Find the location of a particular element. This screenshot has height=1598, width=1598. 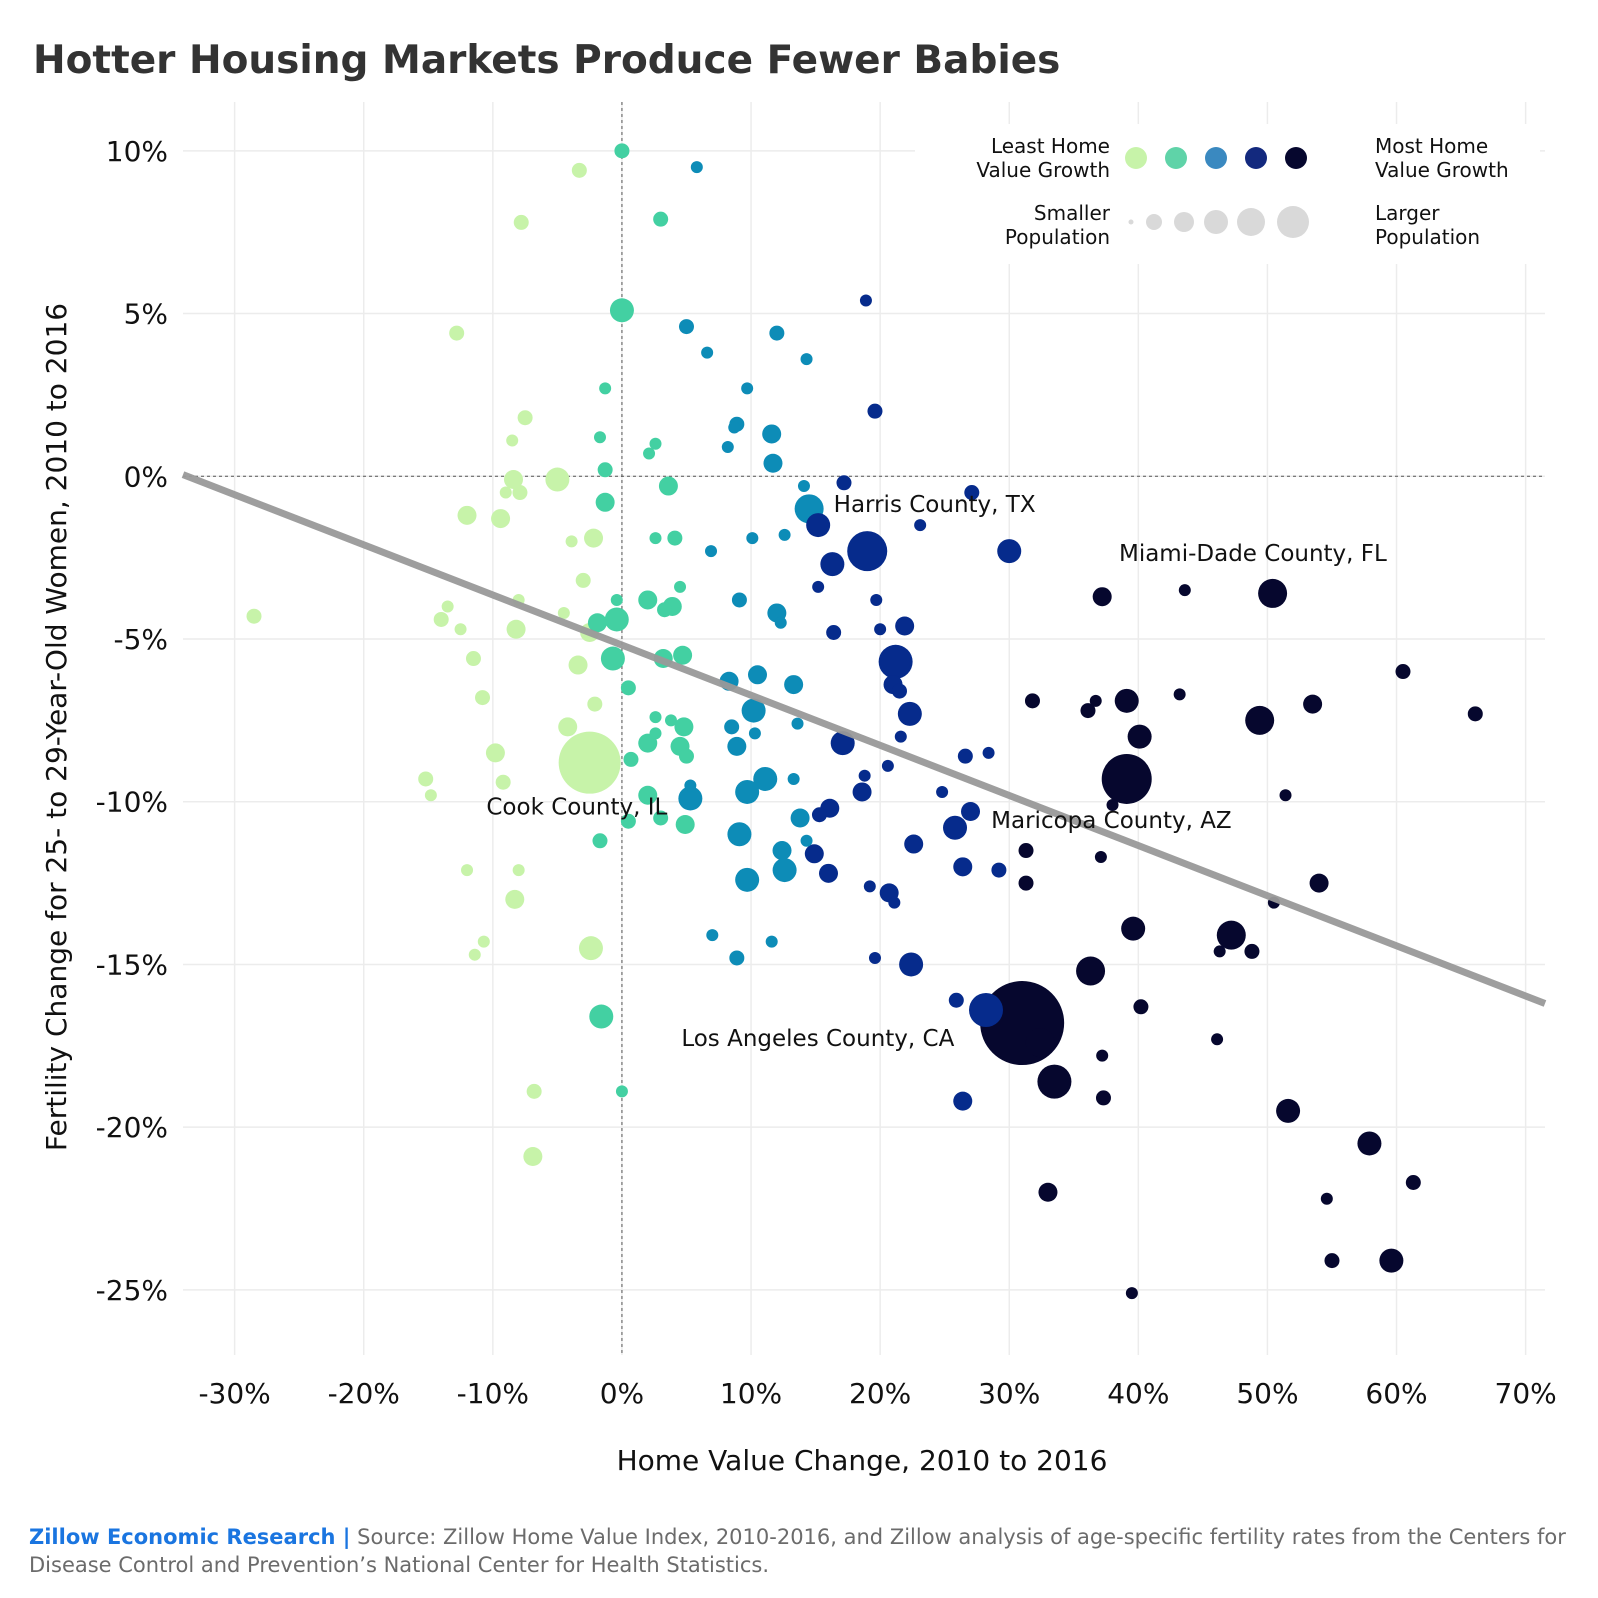

legend-size-right-line1: Larger is located at coordinates (1407, 213).